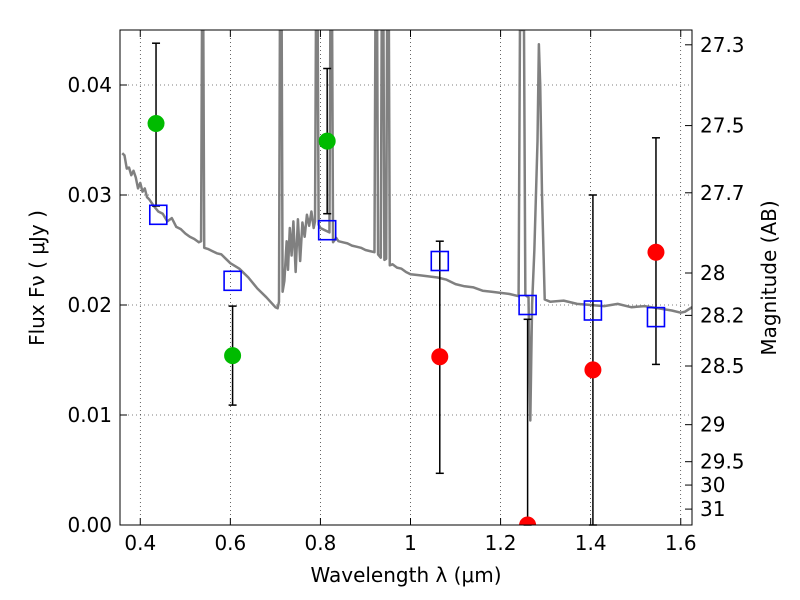 The height and width of the screenshot is (600, 800). Describe the element at coordinates (89, 525) in the screenshot. I see `y-tick-label: 0.00` at that location.